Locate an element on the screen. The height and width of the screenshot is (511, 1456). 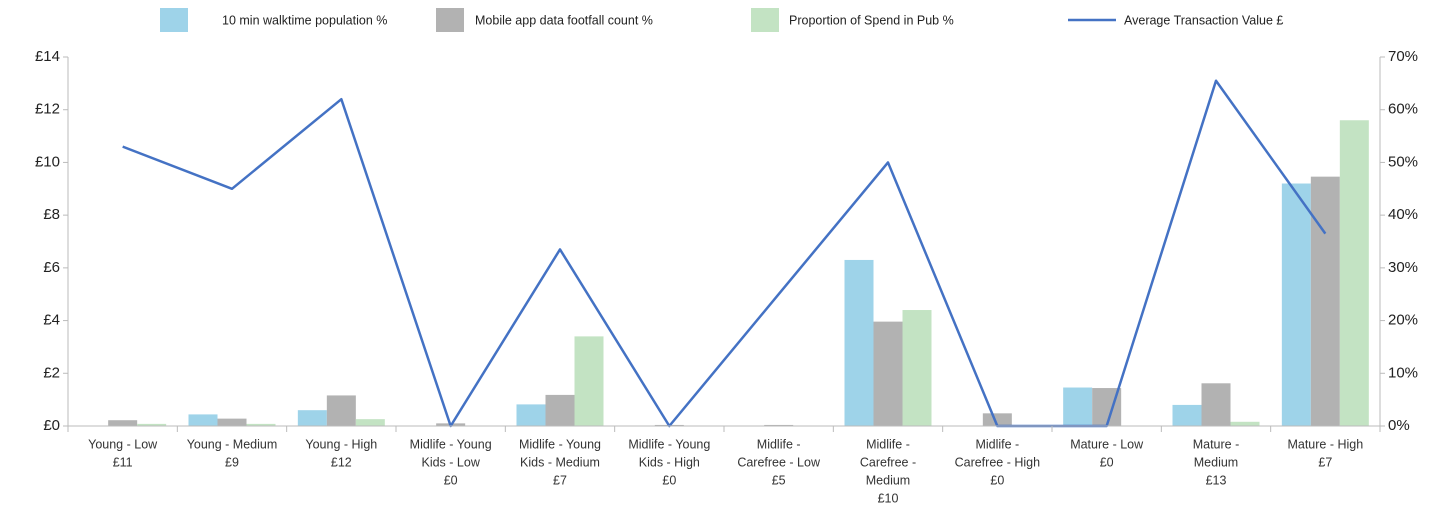
y2-tick-label: 20% is located at coordinates (1403, 320).